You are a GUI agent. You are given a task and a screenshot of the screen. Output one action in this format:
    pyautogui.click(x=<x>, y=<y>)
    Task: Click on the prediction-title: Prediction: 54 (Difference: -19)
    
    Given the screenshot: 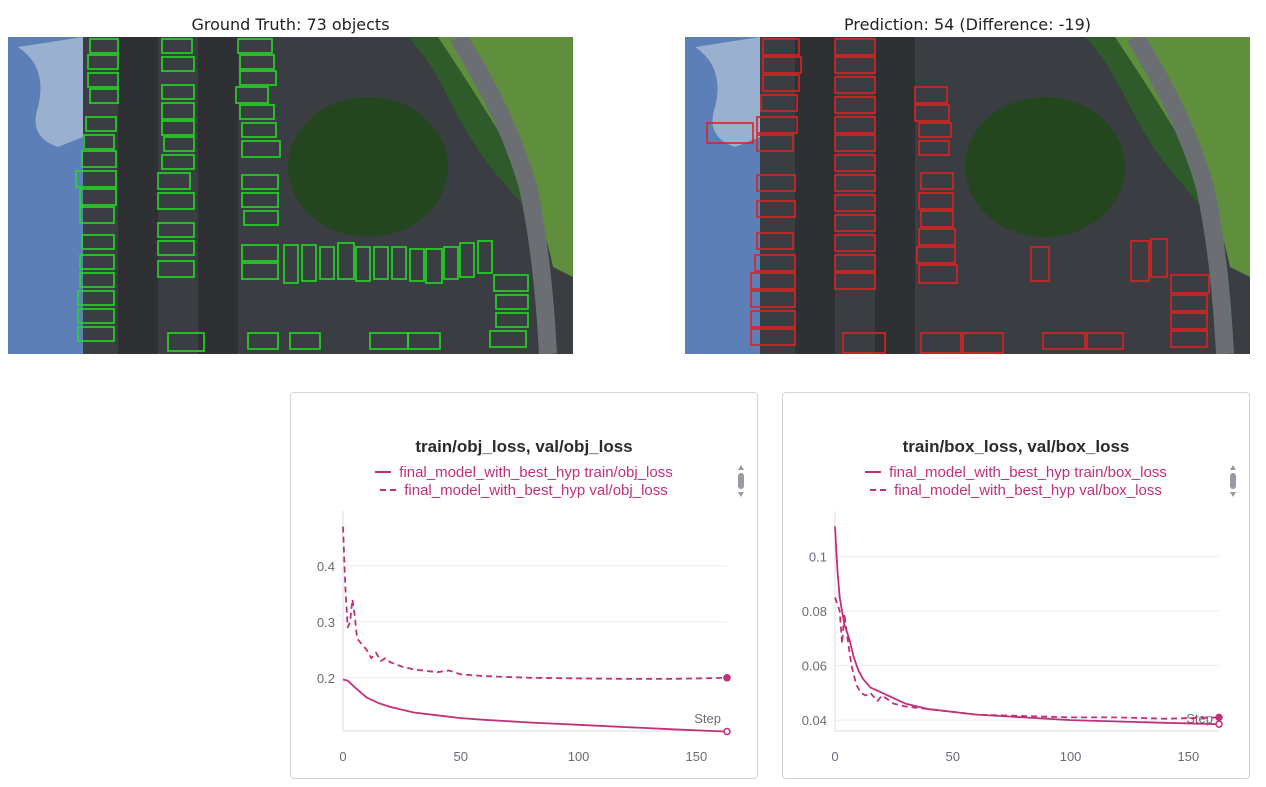 What is the action you would take?
    pyautogui.click(x=967, y=24)
    